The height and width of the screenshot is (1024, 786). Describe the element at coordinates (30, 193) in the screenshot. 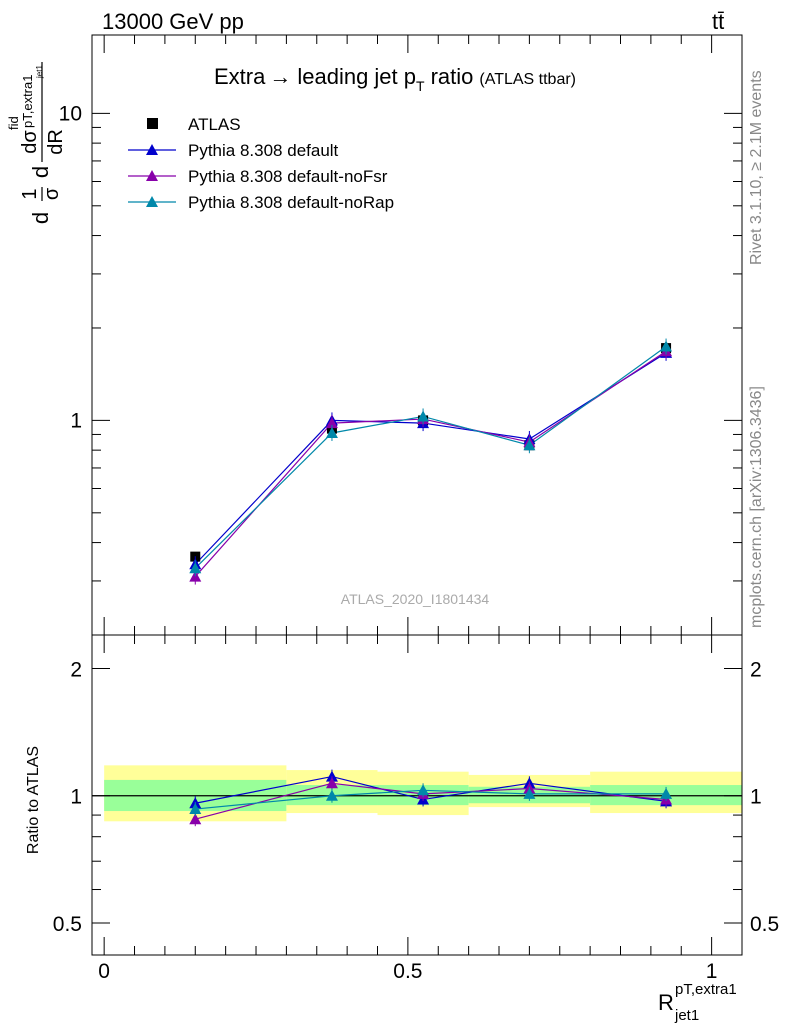

I see `svg-text: 1` at that location.